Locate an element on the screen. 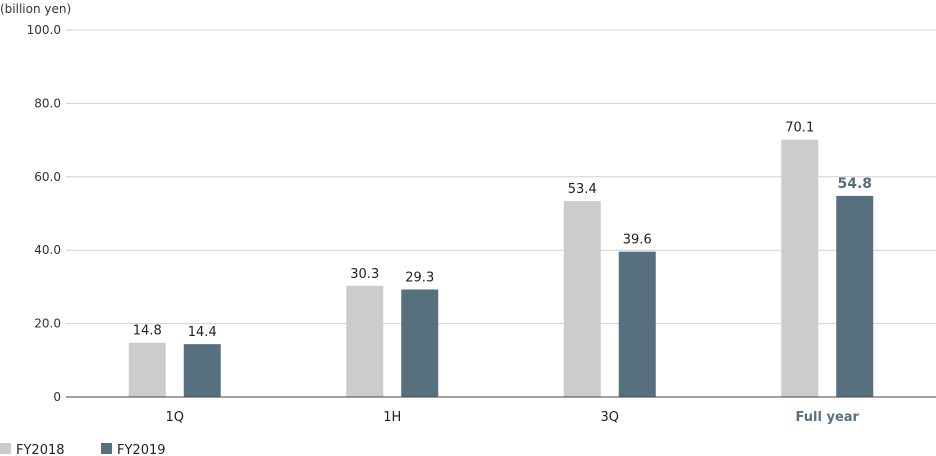 This screenshot has height=456, width=936. y-axis-unit-label: (billion yen) is located at coordinates (35, 9).